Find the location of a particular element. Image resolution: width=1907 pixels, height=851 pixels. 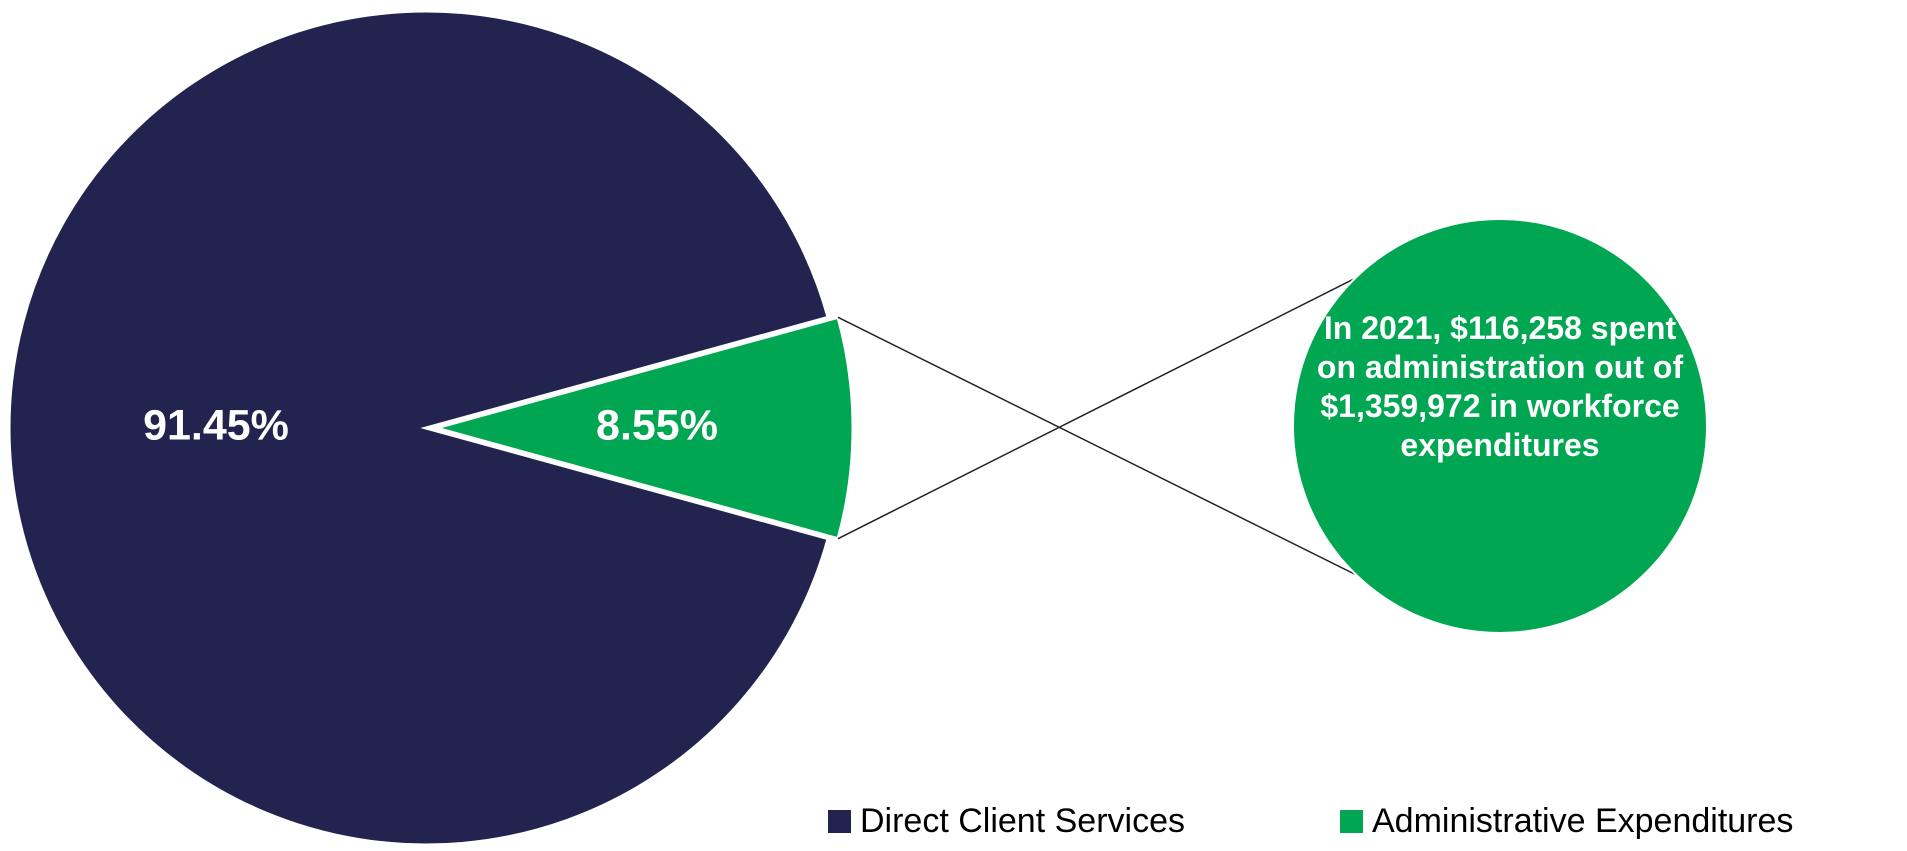

pie-slice is located at coordinates (642, 428).